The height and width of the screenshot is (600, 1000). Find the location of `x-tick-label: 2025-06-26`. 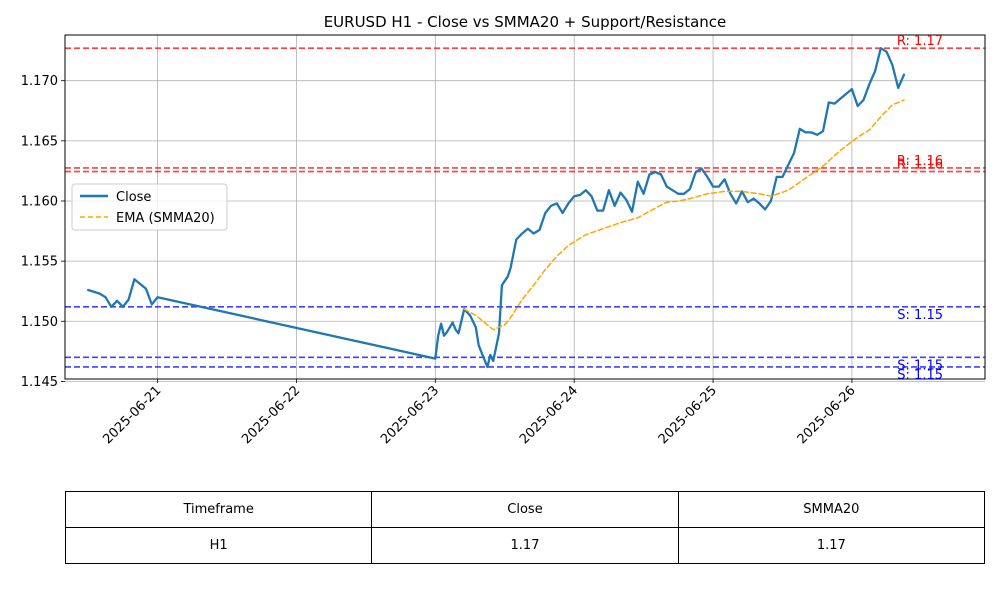

x-tick-label: 2025-06-26 is located at coordinates (827, 415).